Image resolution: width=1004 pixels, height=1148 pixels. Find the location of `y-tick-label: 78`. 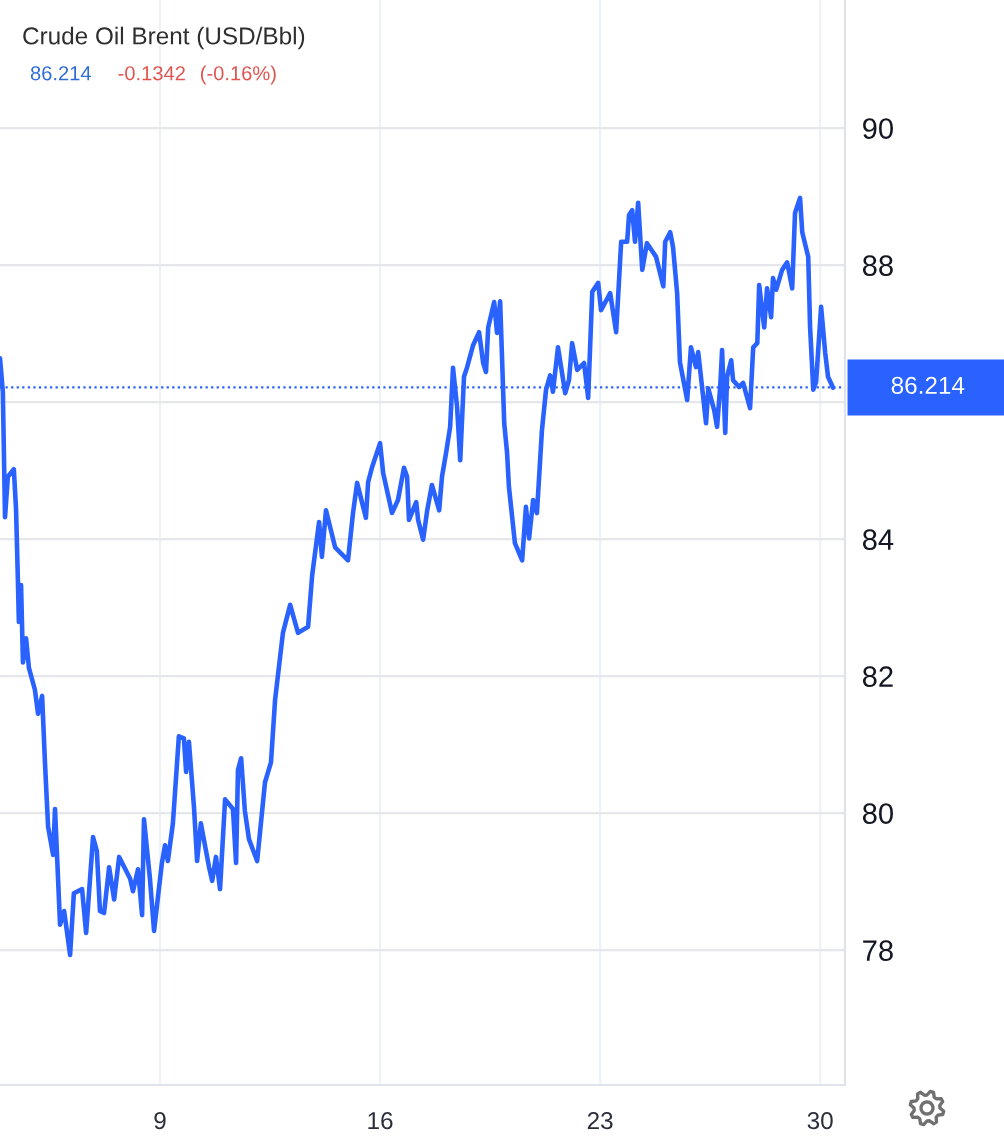

y-tick-label: 78 is located at coordinates (878, 950).